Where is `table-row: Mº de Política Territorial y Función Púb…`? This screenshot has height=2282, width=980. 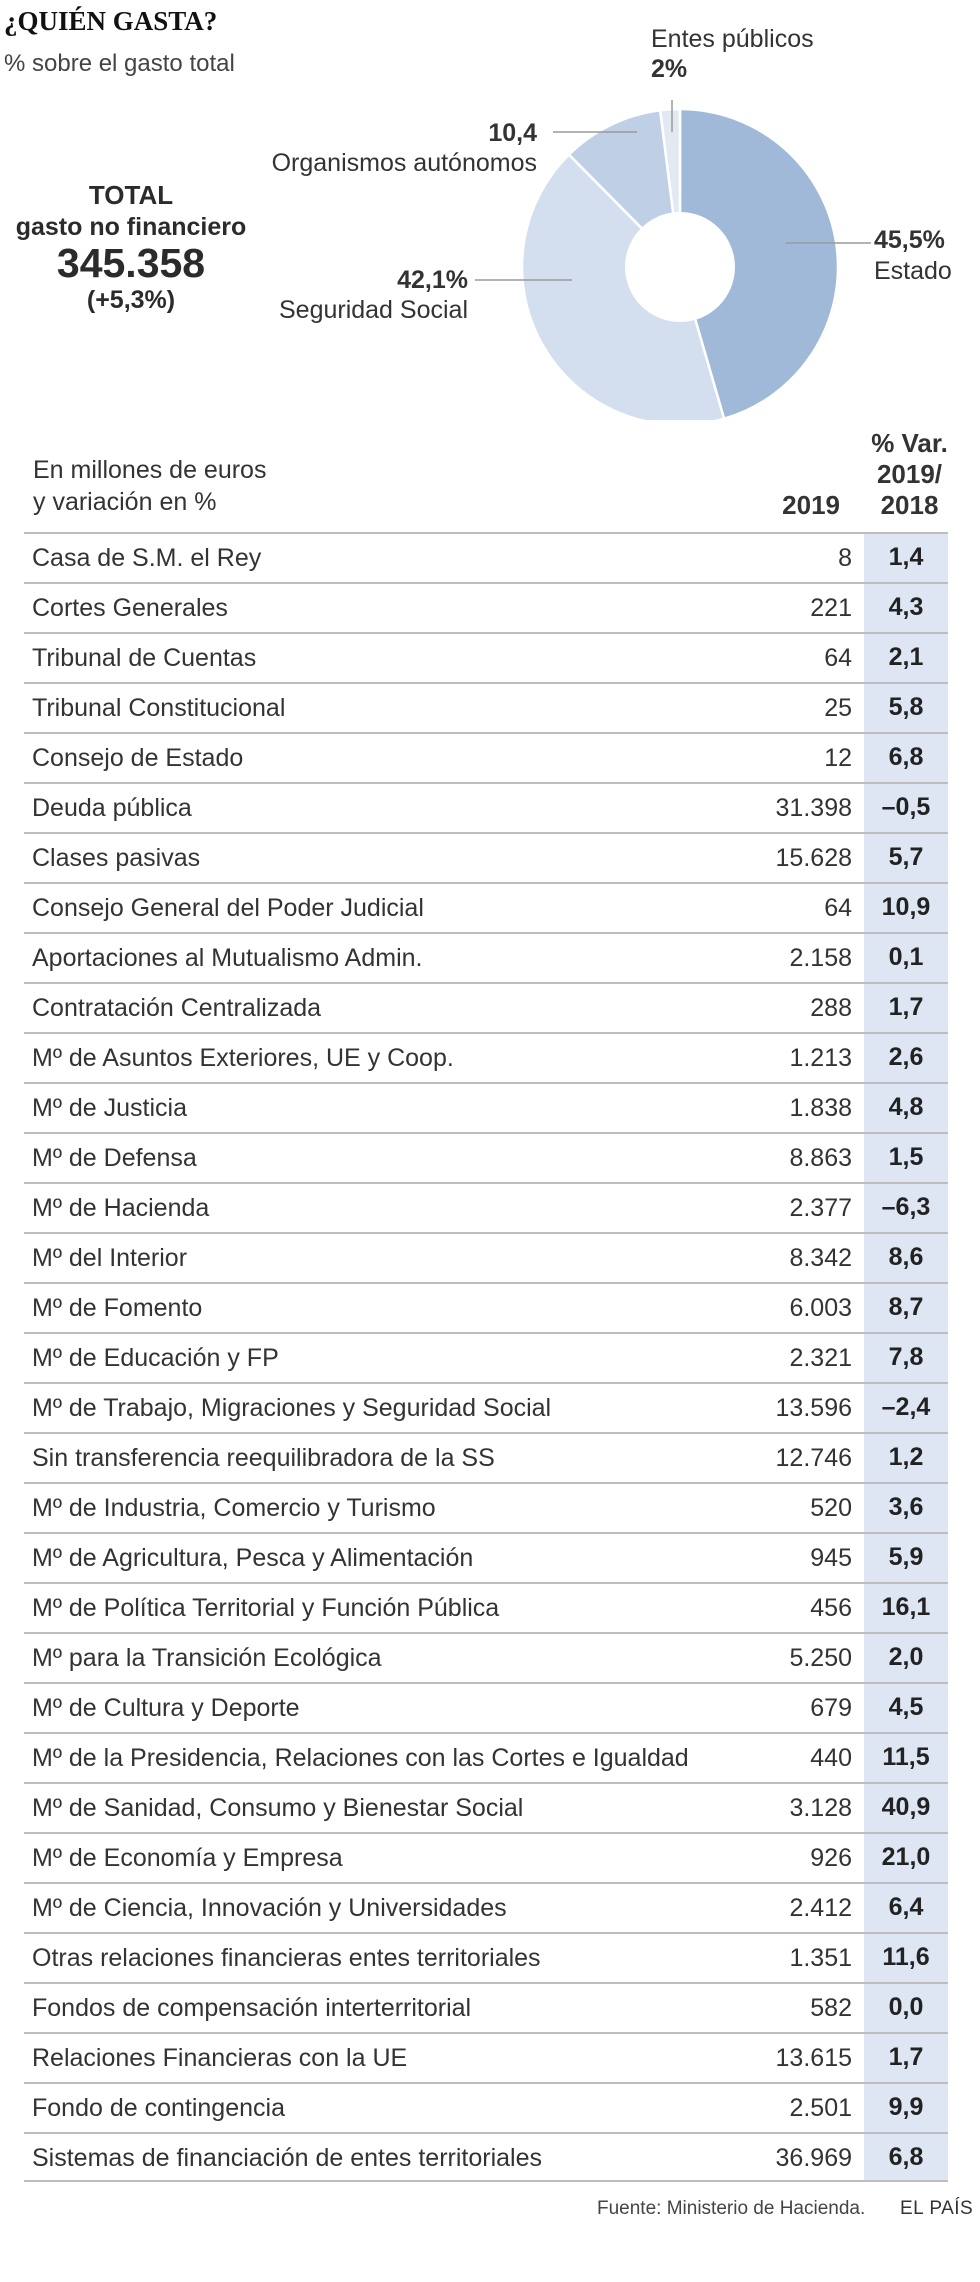 table-row: Mº de Política Territorial y Función Púb… is located at coordinates (486, 1607).